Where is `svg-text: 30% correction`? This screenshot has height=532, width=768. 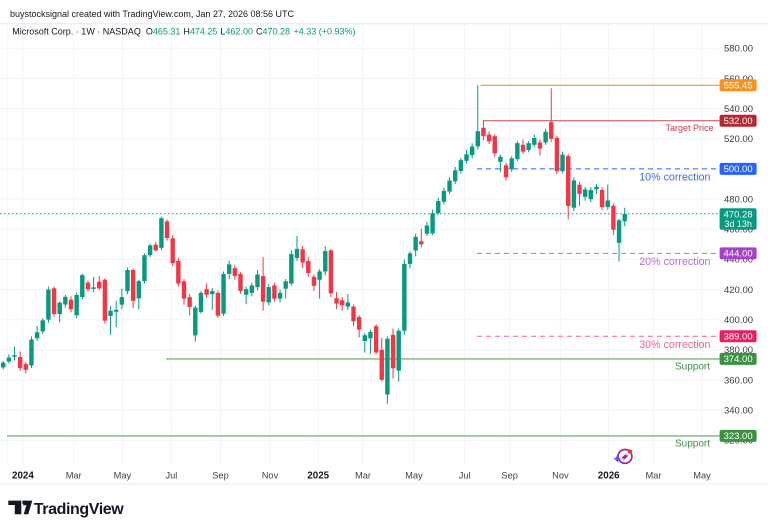
svg-text: 30% correction is located at coordinates (674, 345).